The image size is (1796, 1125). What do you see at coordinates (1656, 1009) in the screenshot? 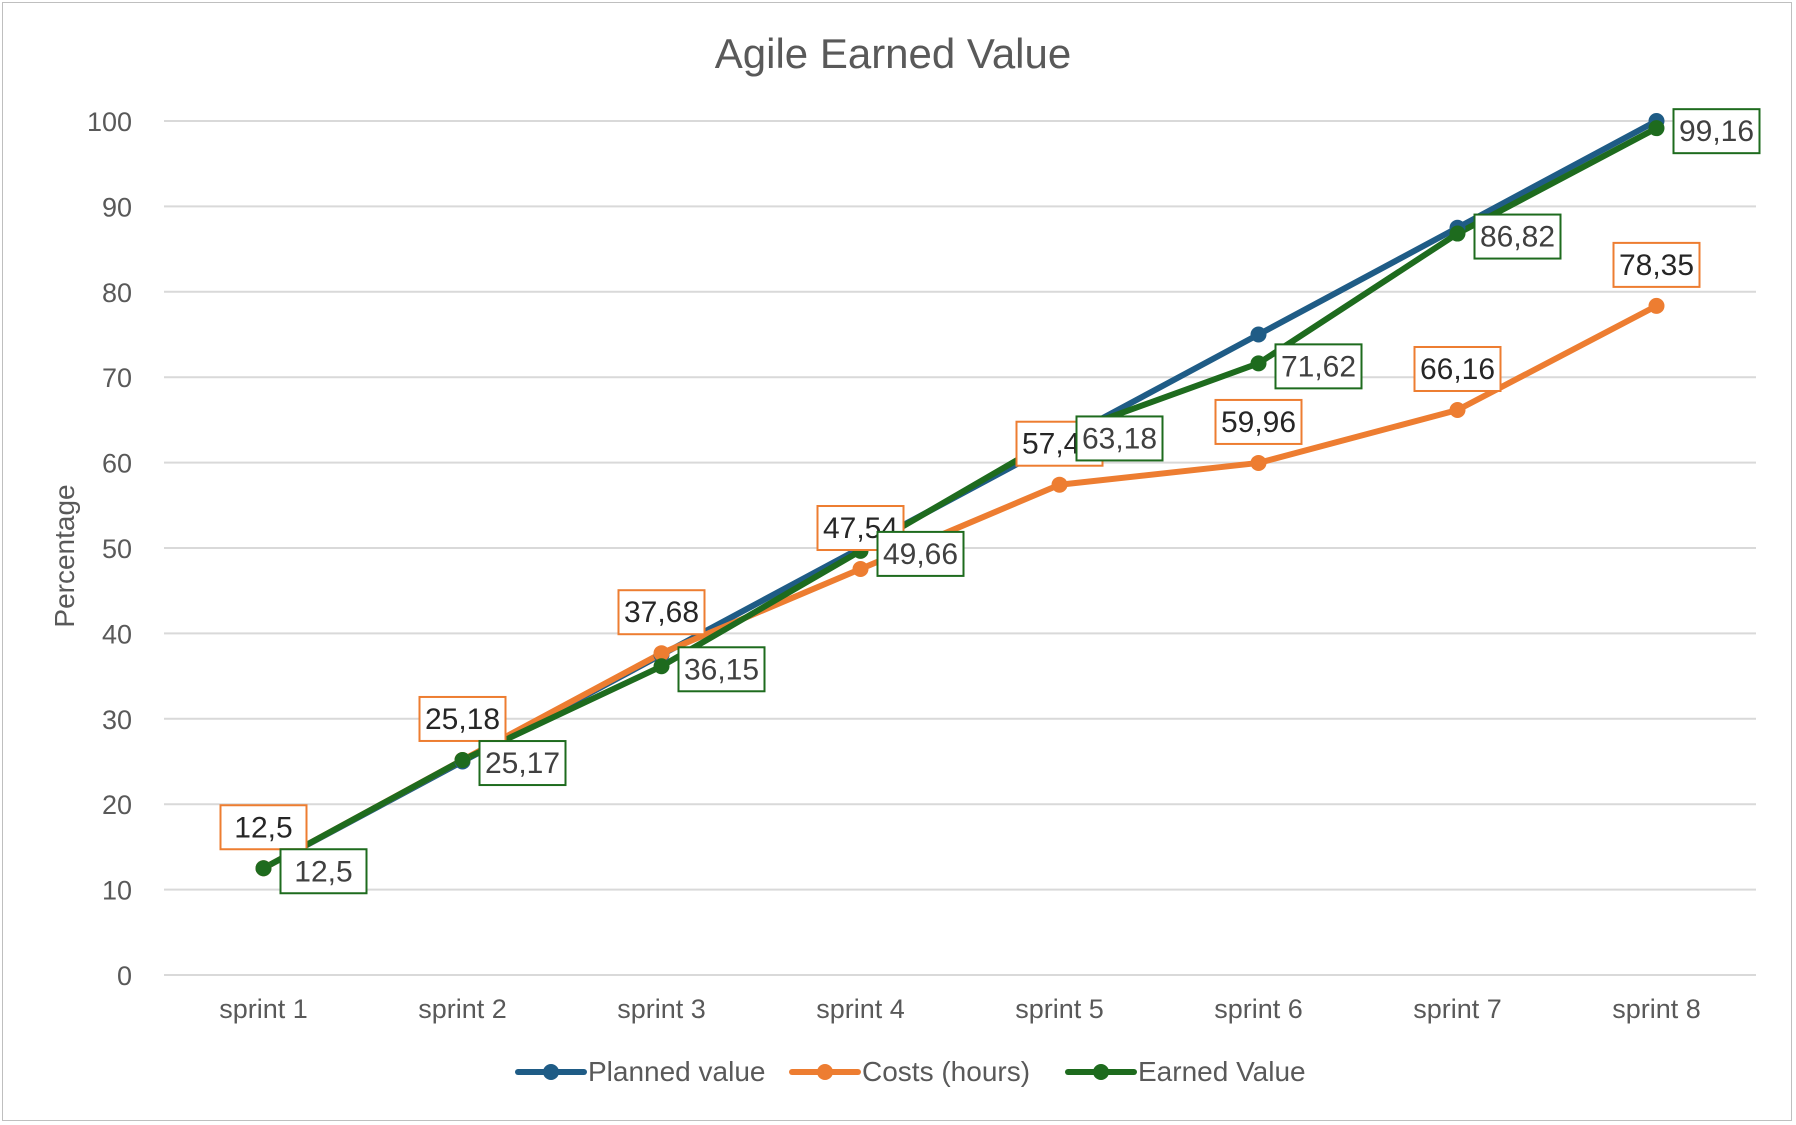
I see `x-tick-label: sprint 8` at bounding box center [1656, 1009].